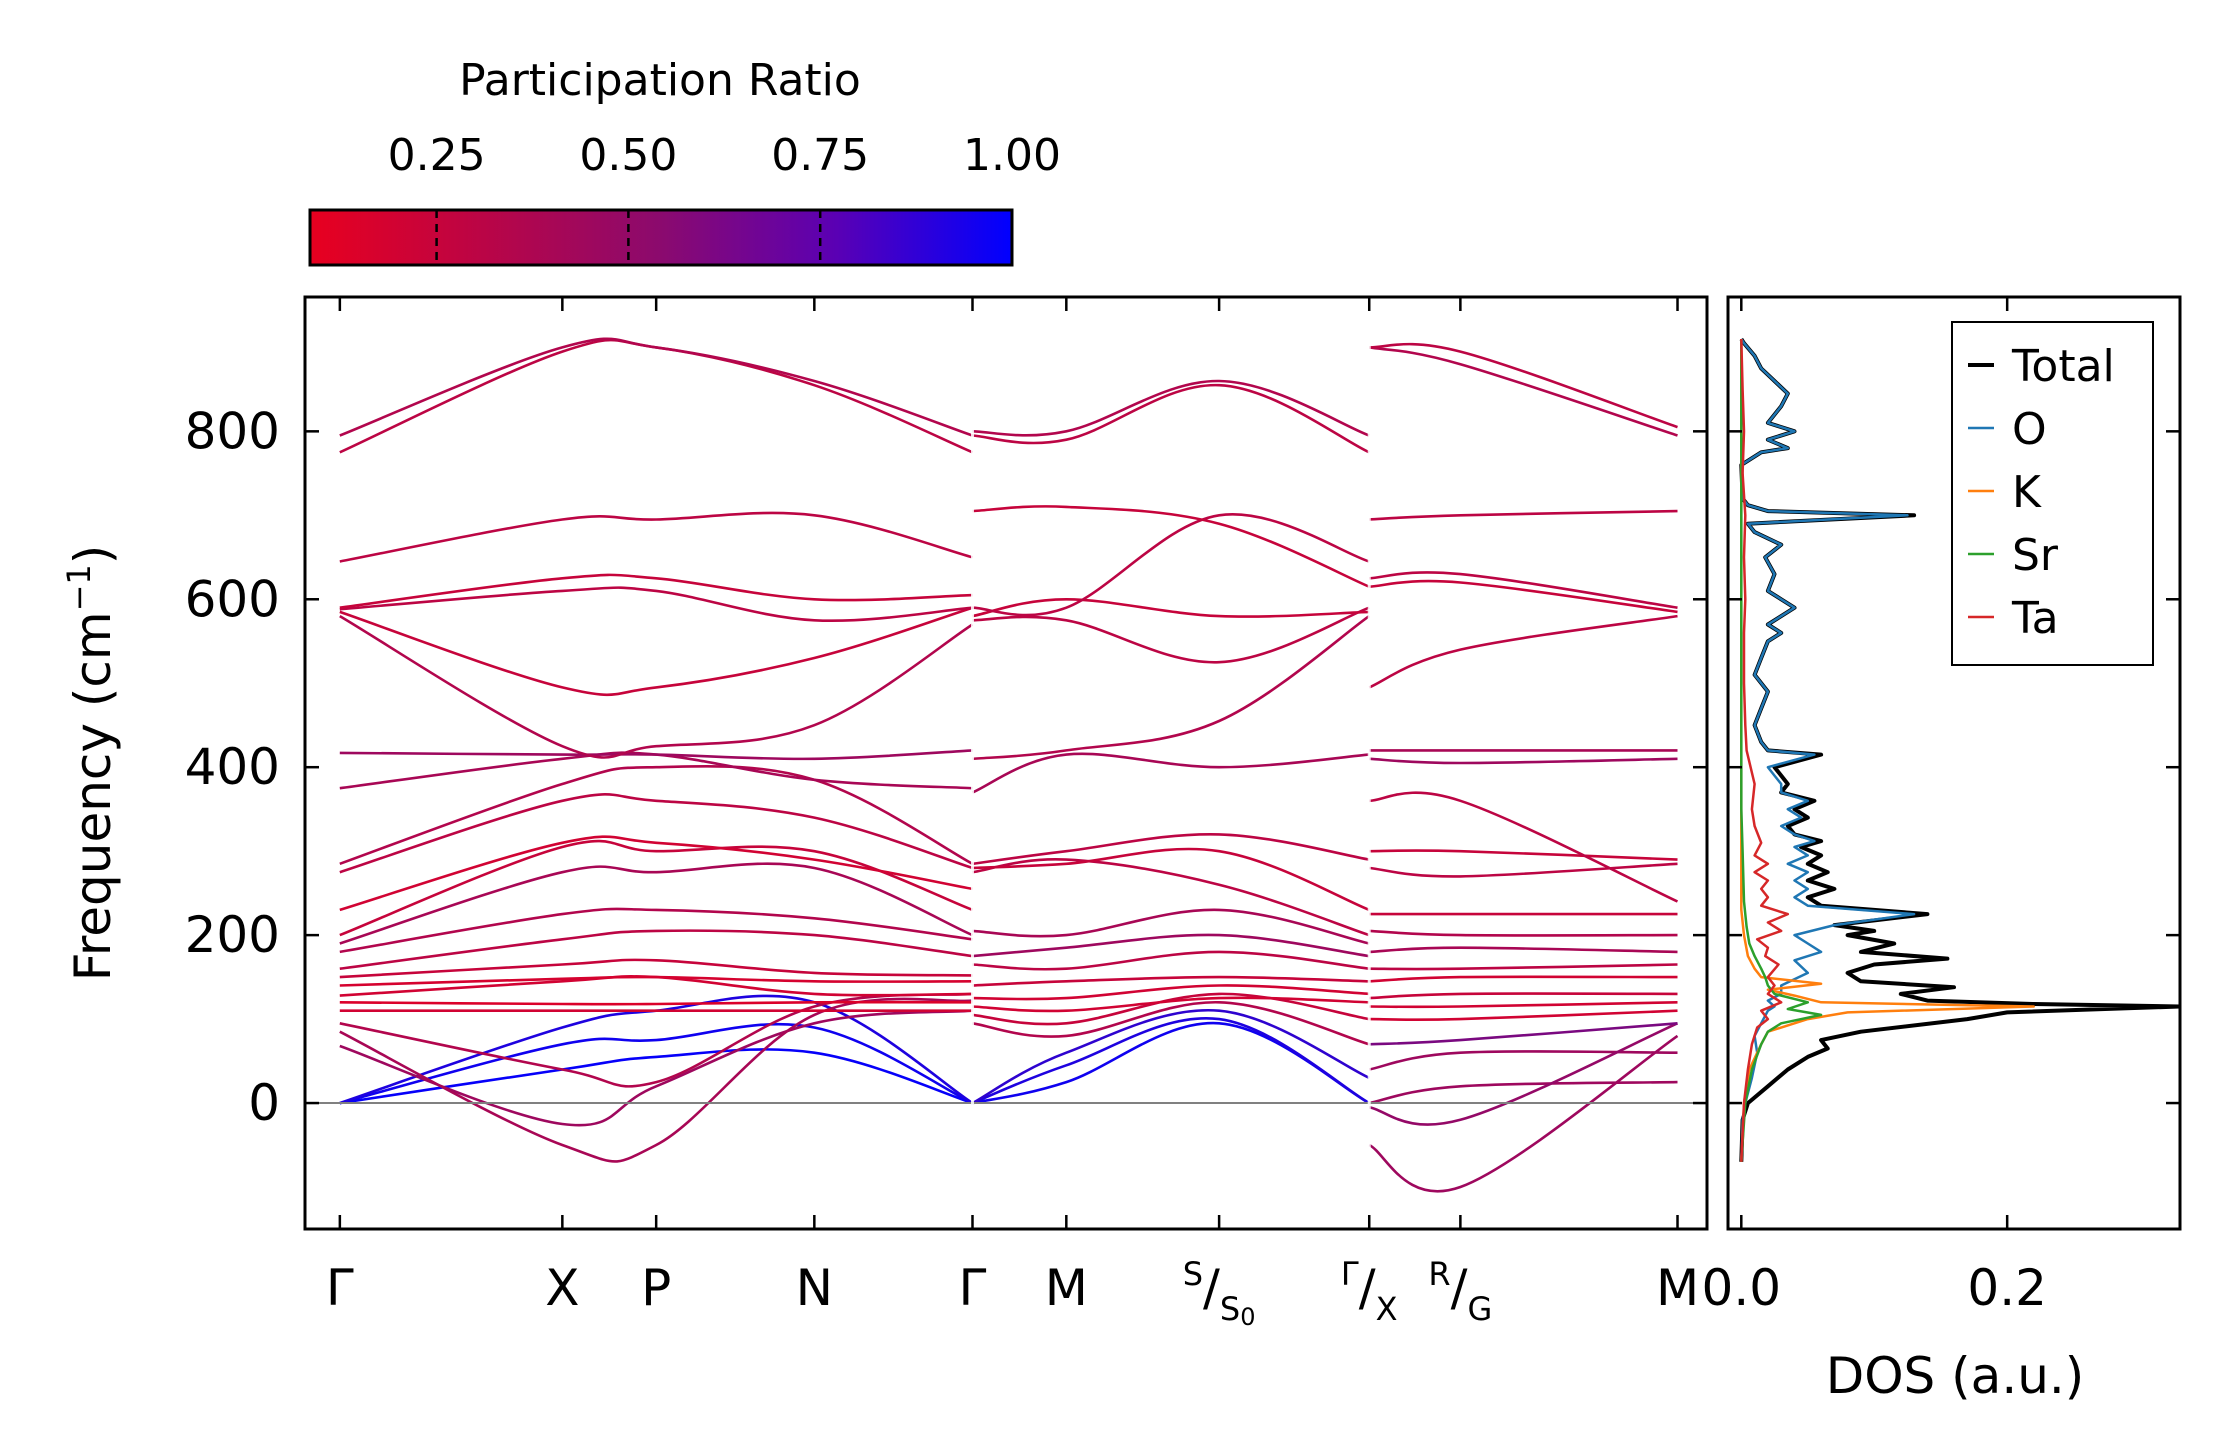  What do you see at coordinates (814, 1288) in the screenshot?
I see `kpoint-label: N` at bounding box center [814, 1288].